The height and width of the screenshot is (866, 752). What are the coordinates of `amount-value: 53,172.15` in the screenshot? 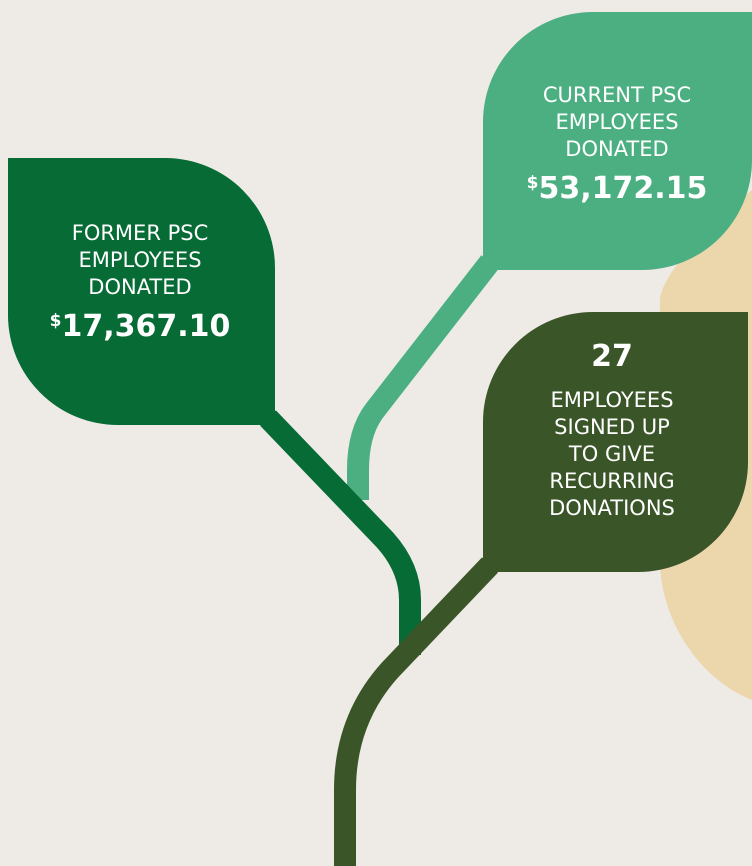 It's located at (622, 188).